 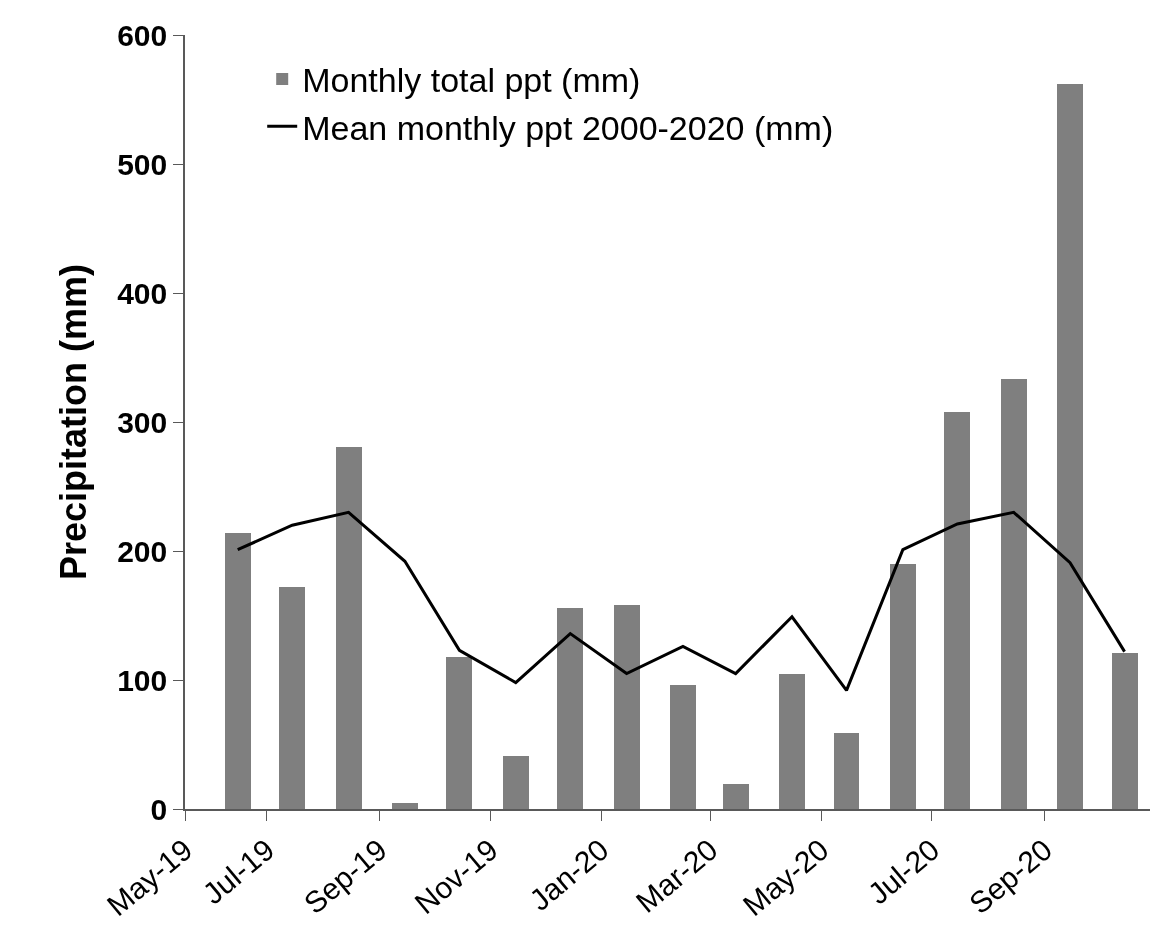 I want to click on y-tick-label: 0, so click(x=159, y=809).